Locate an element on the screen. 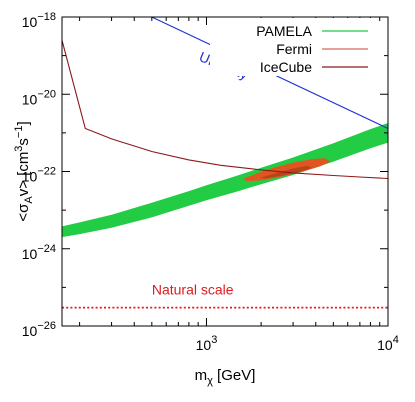 The width and height of the screenshot is (415, 402). legend-label-fermi: Fermi is located at coordinates (294, 49).